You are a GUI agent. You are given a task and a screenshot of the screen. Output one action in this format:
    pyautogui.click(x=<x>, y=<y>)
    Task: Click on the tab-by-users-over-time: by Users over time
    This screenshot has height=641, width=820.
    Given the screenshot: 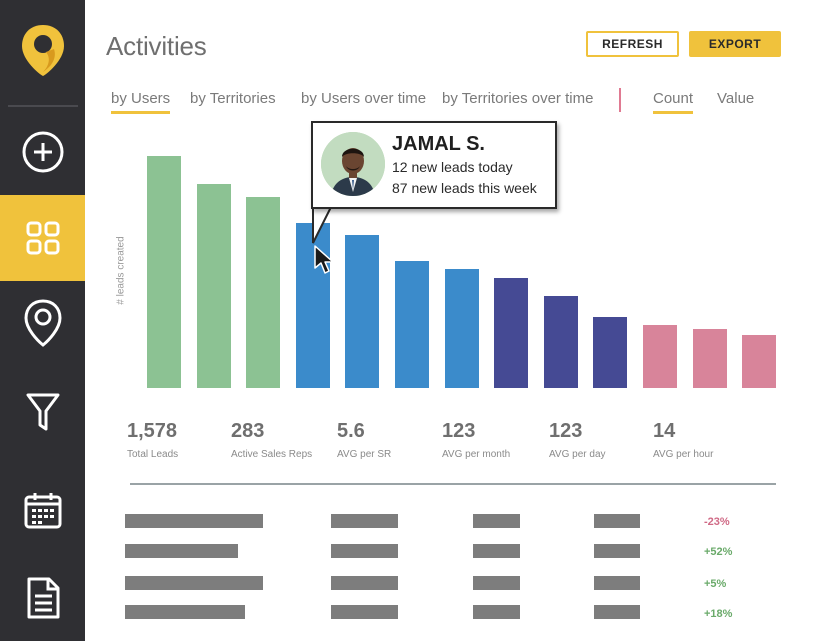 What is the action you would take?
    pyautogui.click(x=364, y=98)
    